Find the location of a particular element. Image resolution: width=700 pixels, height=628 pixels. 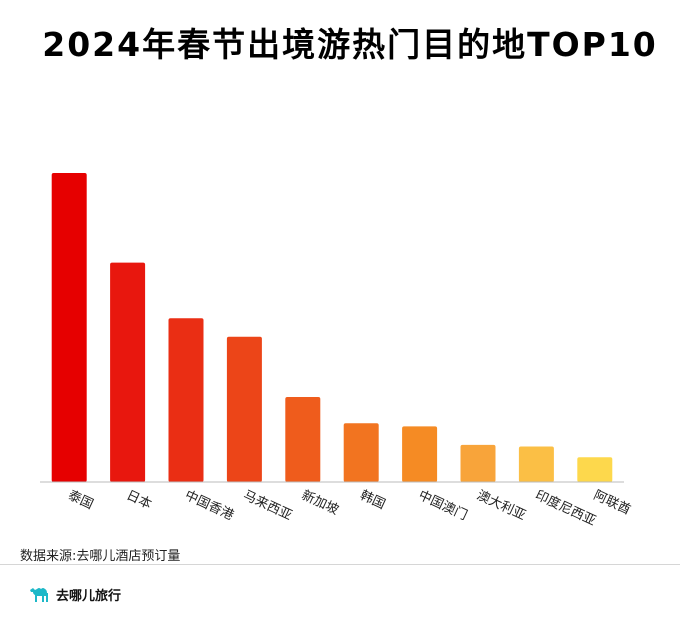

page-title: 2024年春节出境游热门目的地TOP10 is located at coordinates (350, 44).